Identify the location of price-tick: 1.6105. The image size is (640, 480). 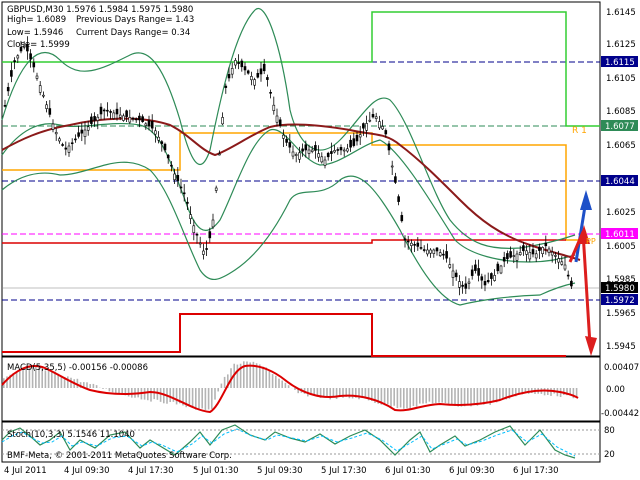
(621, 79).